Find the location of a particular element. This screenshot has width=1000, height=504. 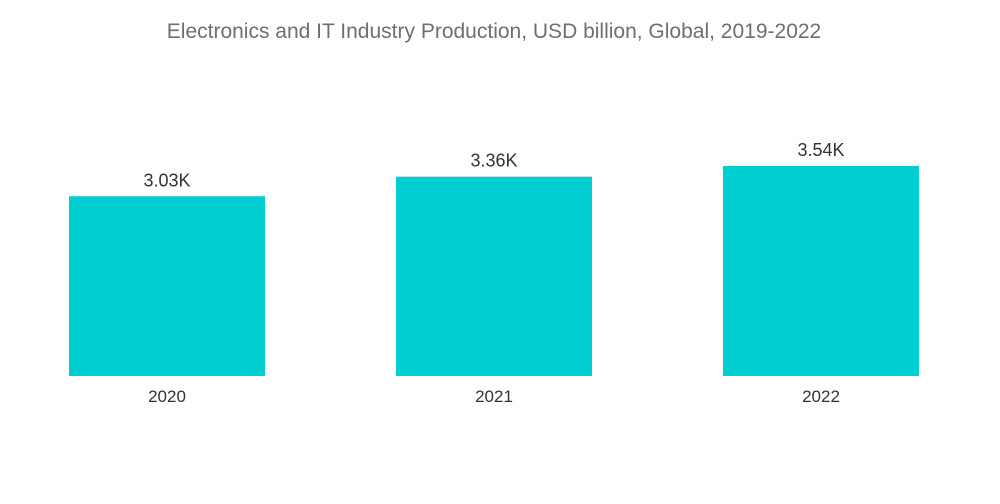

bar-2021 is located at coordinates (494, 276).